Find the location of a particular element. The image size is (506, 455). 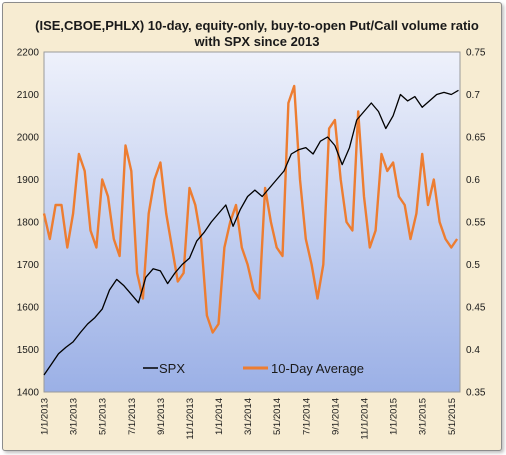

right-axis-ticks: 0.35 0.4 0.45 0.5 0.55 0.6 0.65 0.7 0.75 is located at coordinates (476, 223).